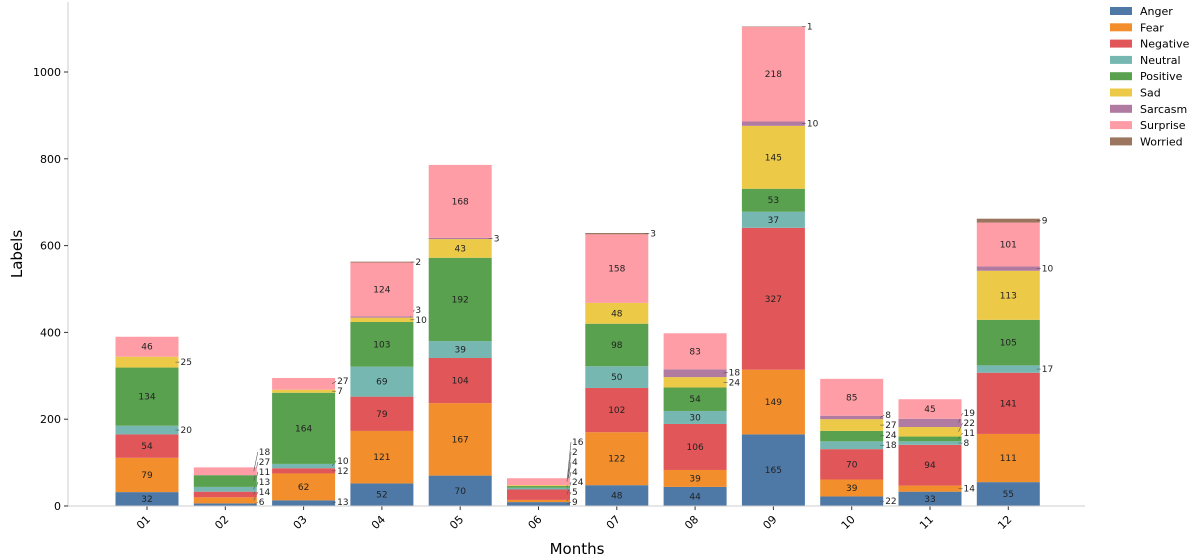 Image resolution: width=1200 pixels, height=559 pixels. Describe the element at coordinates (1156, 11) in the screenshot. I see `legend-entry: Anger` at that location.